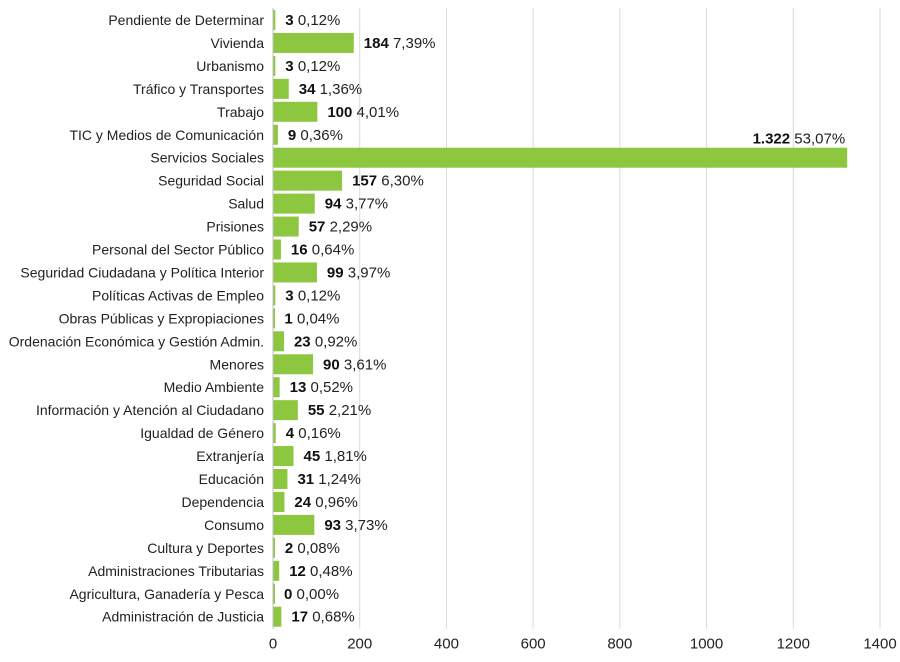 The image size is (900, 662). What do you see at coordinates (819, 139) in the screenshot?
I see `data-label-percent: 53,07%` at bounding box center [819, 139].